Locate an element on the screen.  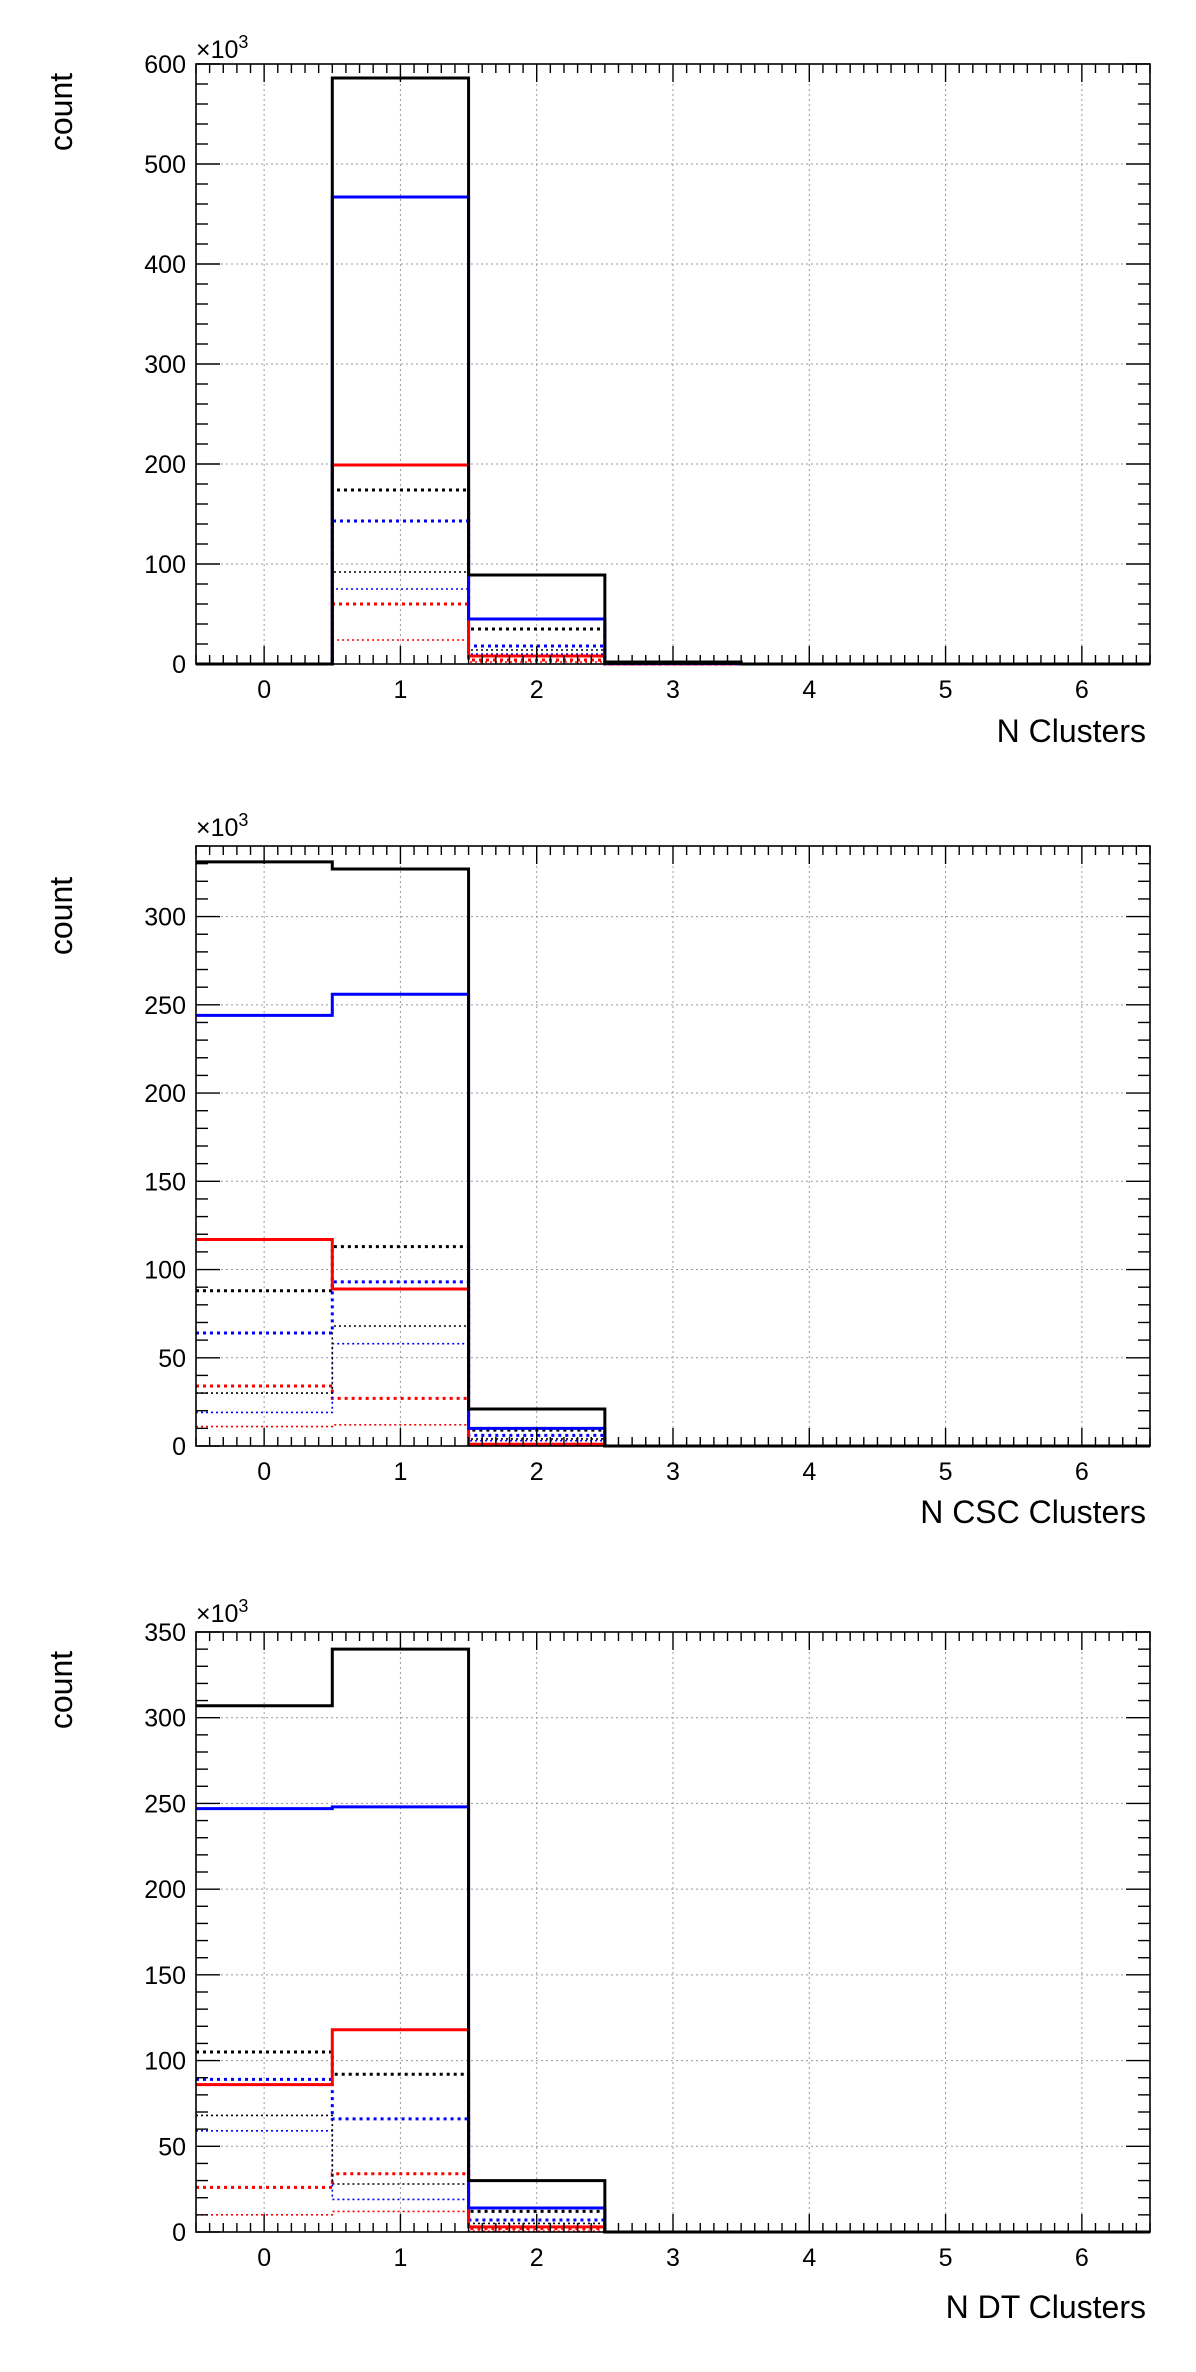
x-axis-title: N DT Clusters is located at coordinates (1046, 2307).